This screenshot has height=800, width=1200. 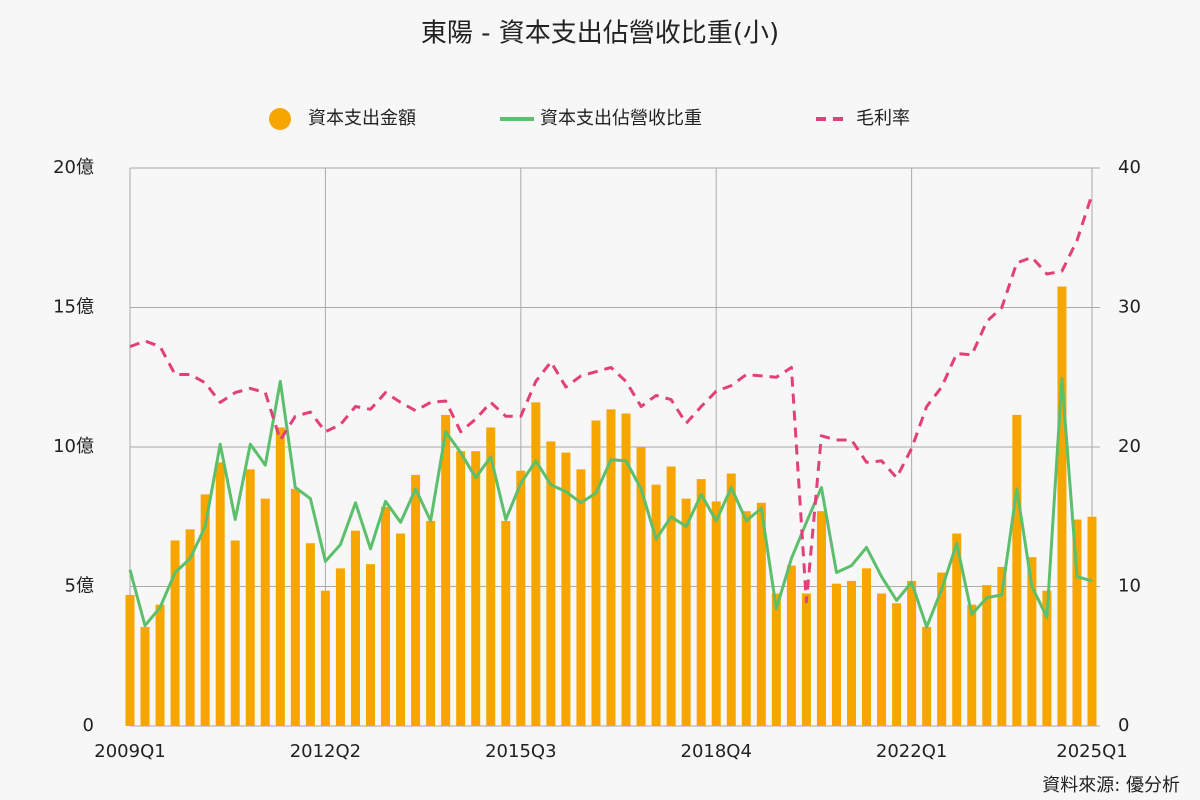 What do you see at coordinates (88, 725) in the screenshot?
I see `y-tick-label: 0` at bounding box center [88, 725].